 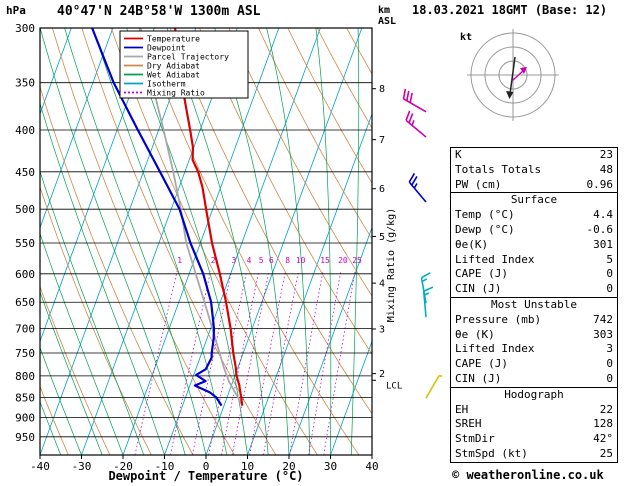 What do you see at coordinates (534, 185) in the screenshot?
I see `table-row: PW (cm) 0.96` at bounding box center [534, 185].